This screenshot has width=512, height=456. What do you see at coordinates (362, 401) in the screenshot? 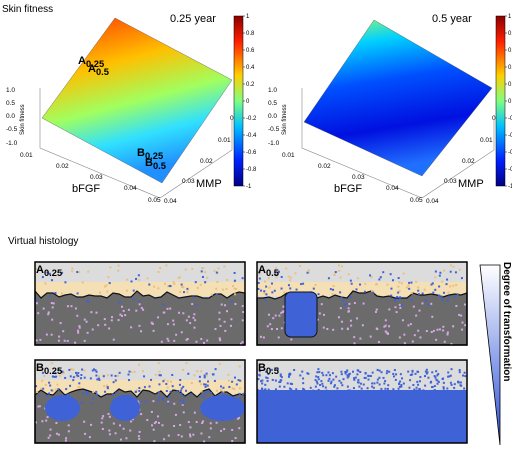
I see `histology-panel` at bounding box center [362, 401].